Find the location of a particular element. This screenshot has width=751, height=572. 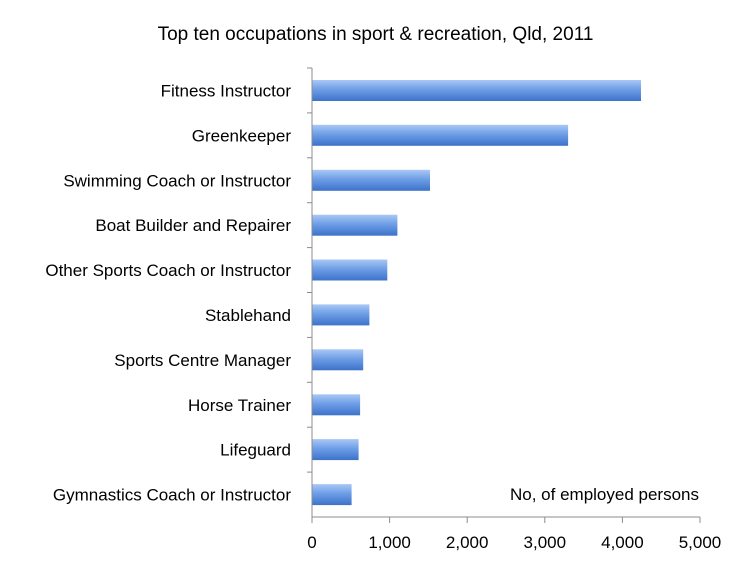

category-label: Gymnastics Coach or Instructor is located at coordinates (172, 495).